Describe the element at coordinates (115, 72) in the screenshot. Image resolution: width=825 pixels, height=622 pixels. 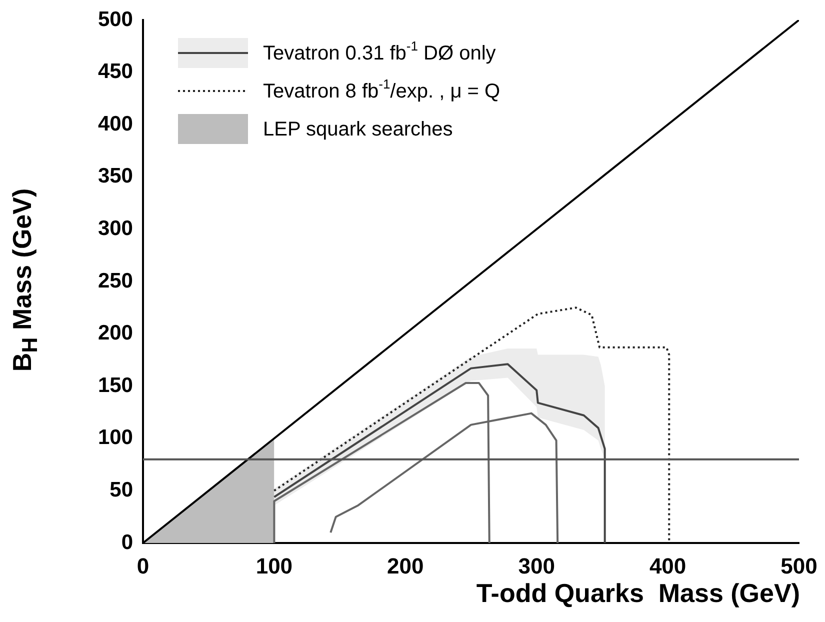
I see `y-tick-label: 450` at that location.